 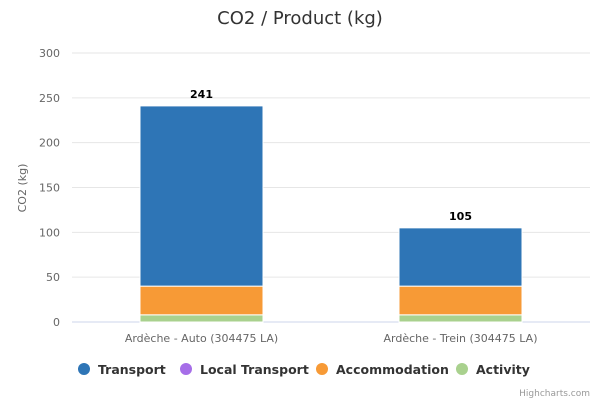 What do you see at coordinates (201, 94) in the screenshot?
I see `data-label-total: 241` at bounding box center [201, 94].